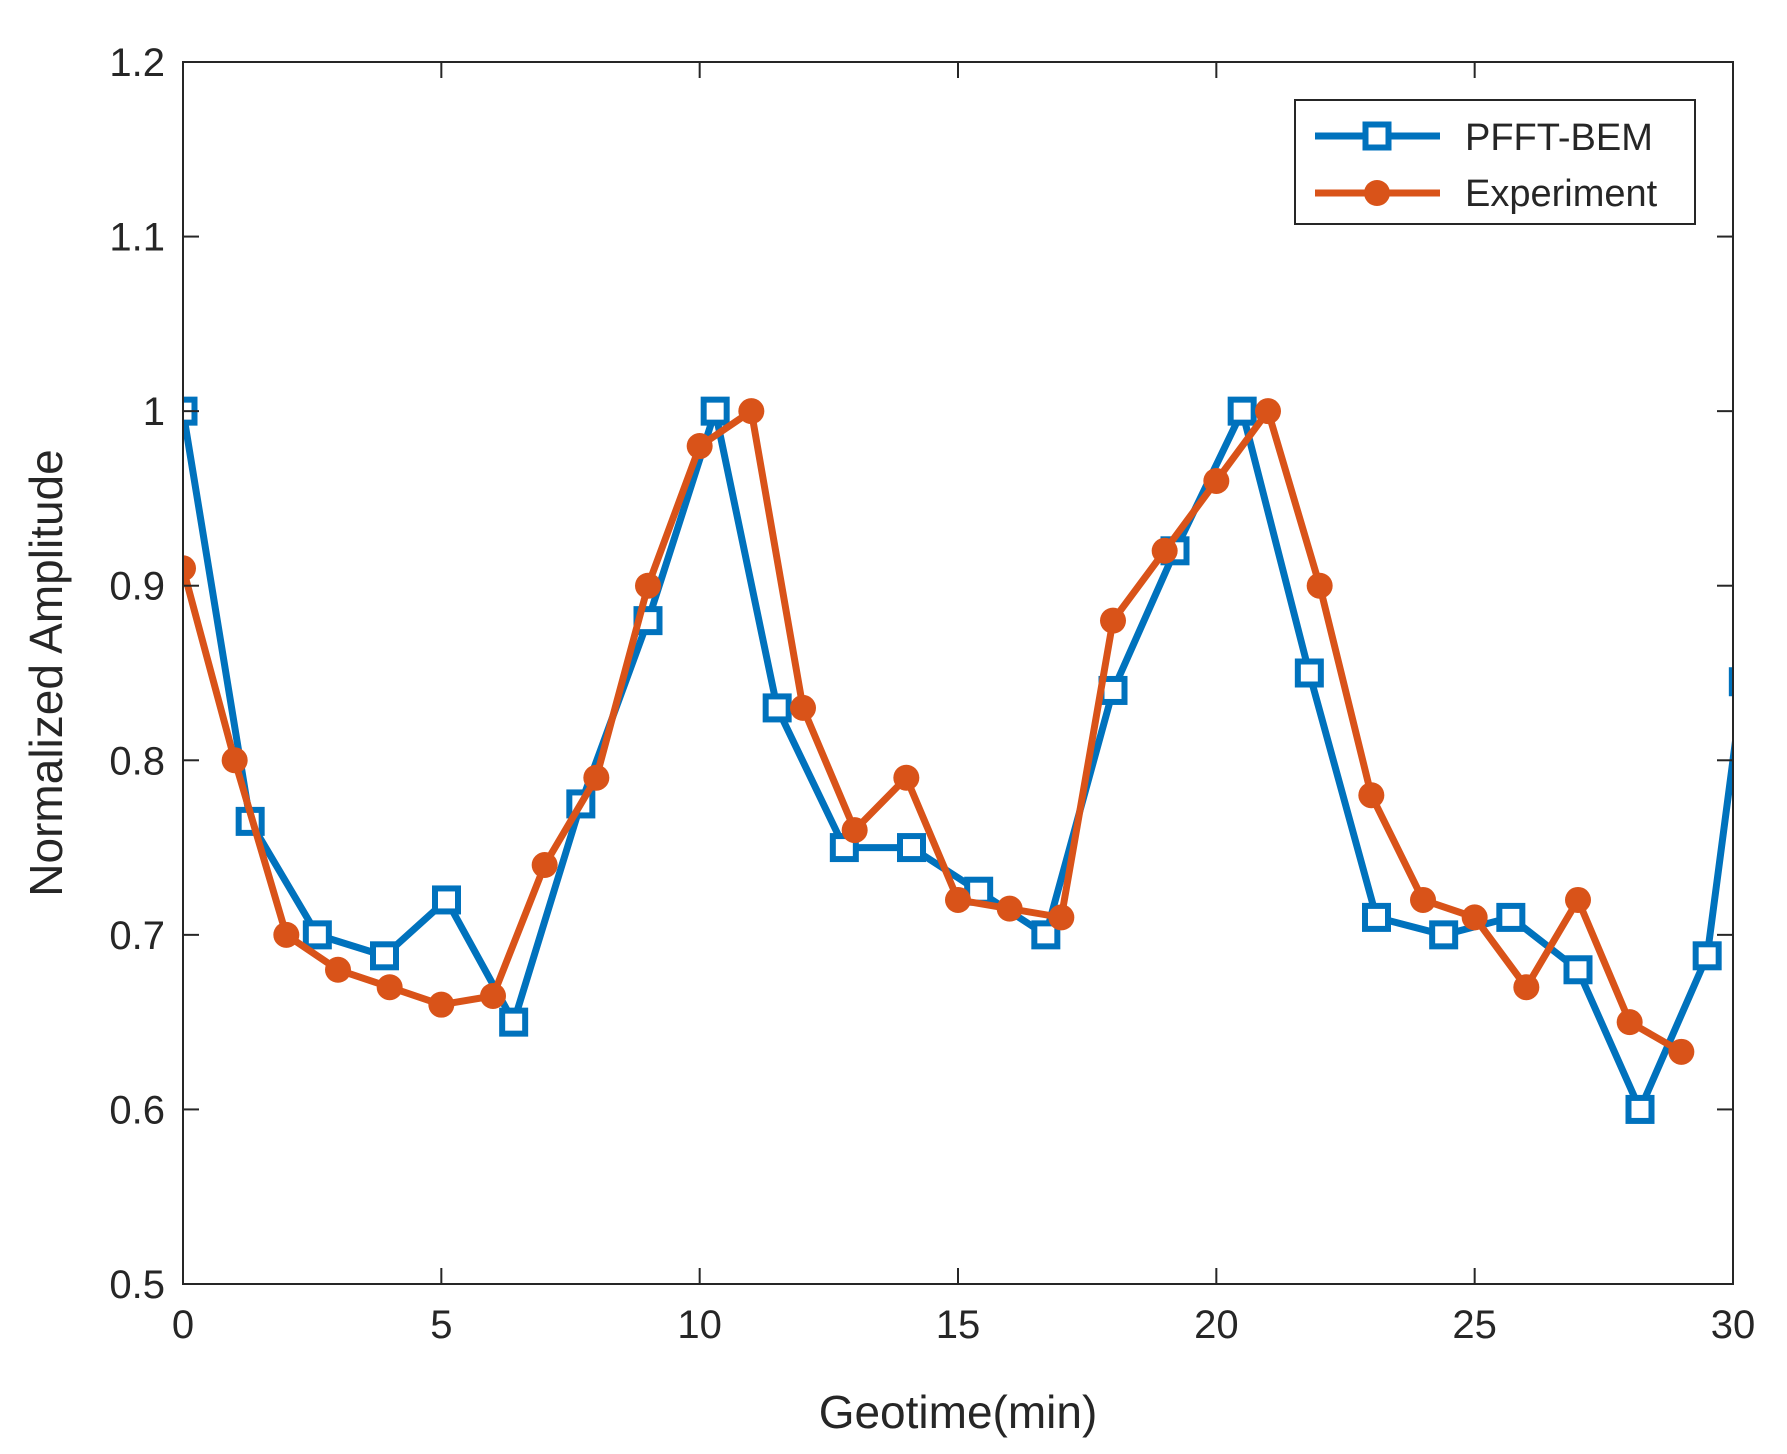 Image resolution: width=1787 pixels, height=1454 pixels. I want to click on y-tick-label: 0.5, so click(137, 1285).